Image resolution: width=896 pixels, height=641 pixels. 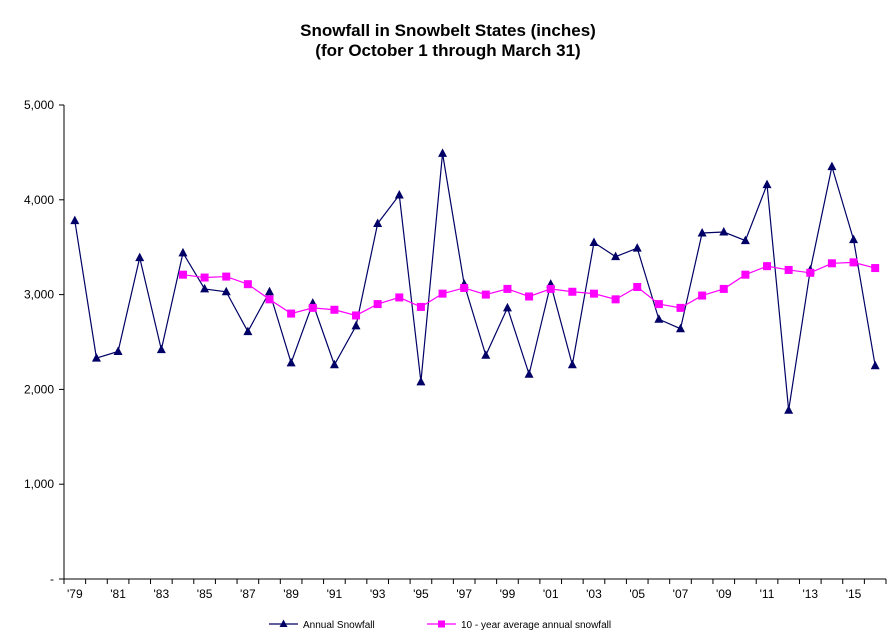 I want to click on x-tick-label: '13, so click(x=810, y=594).